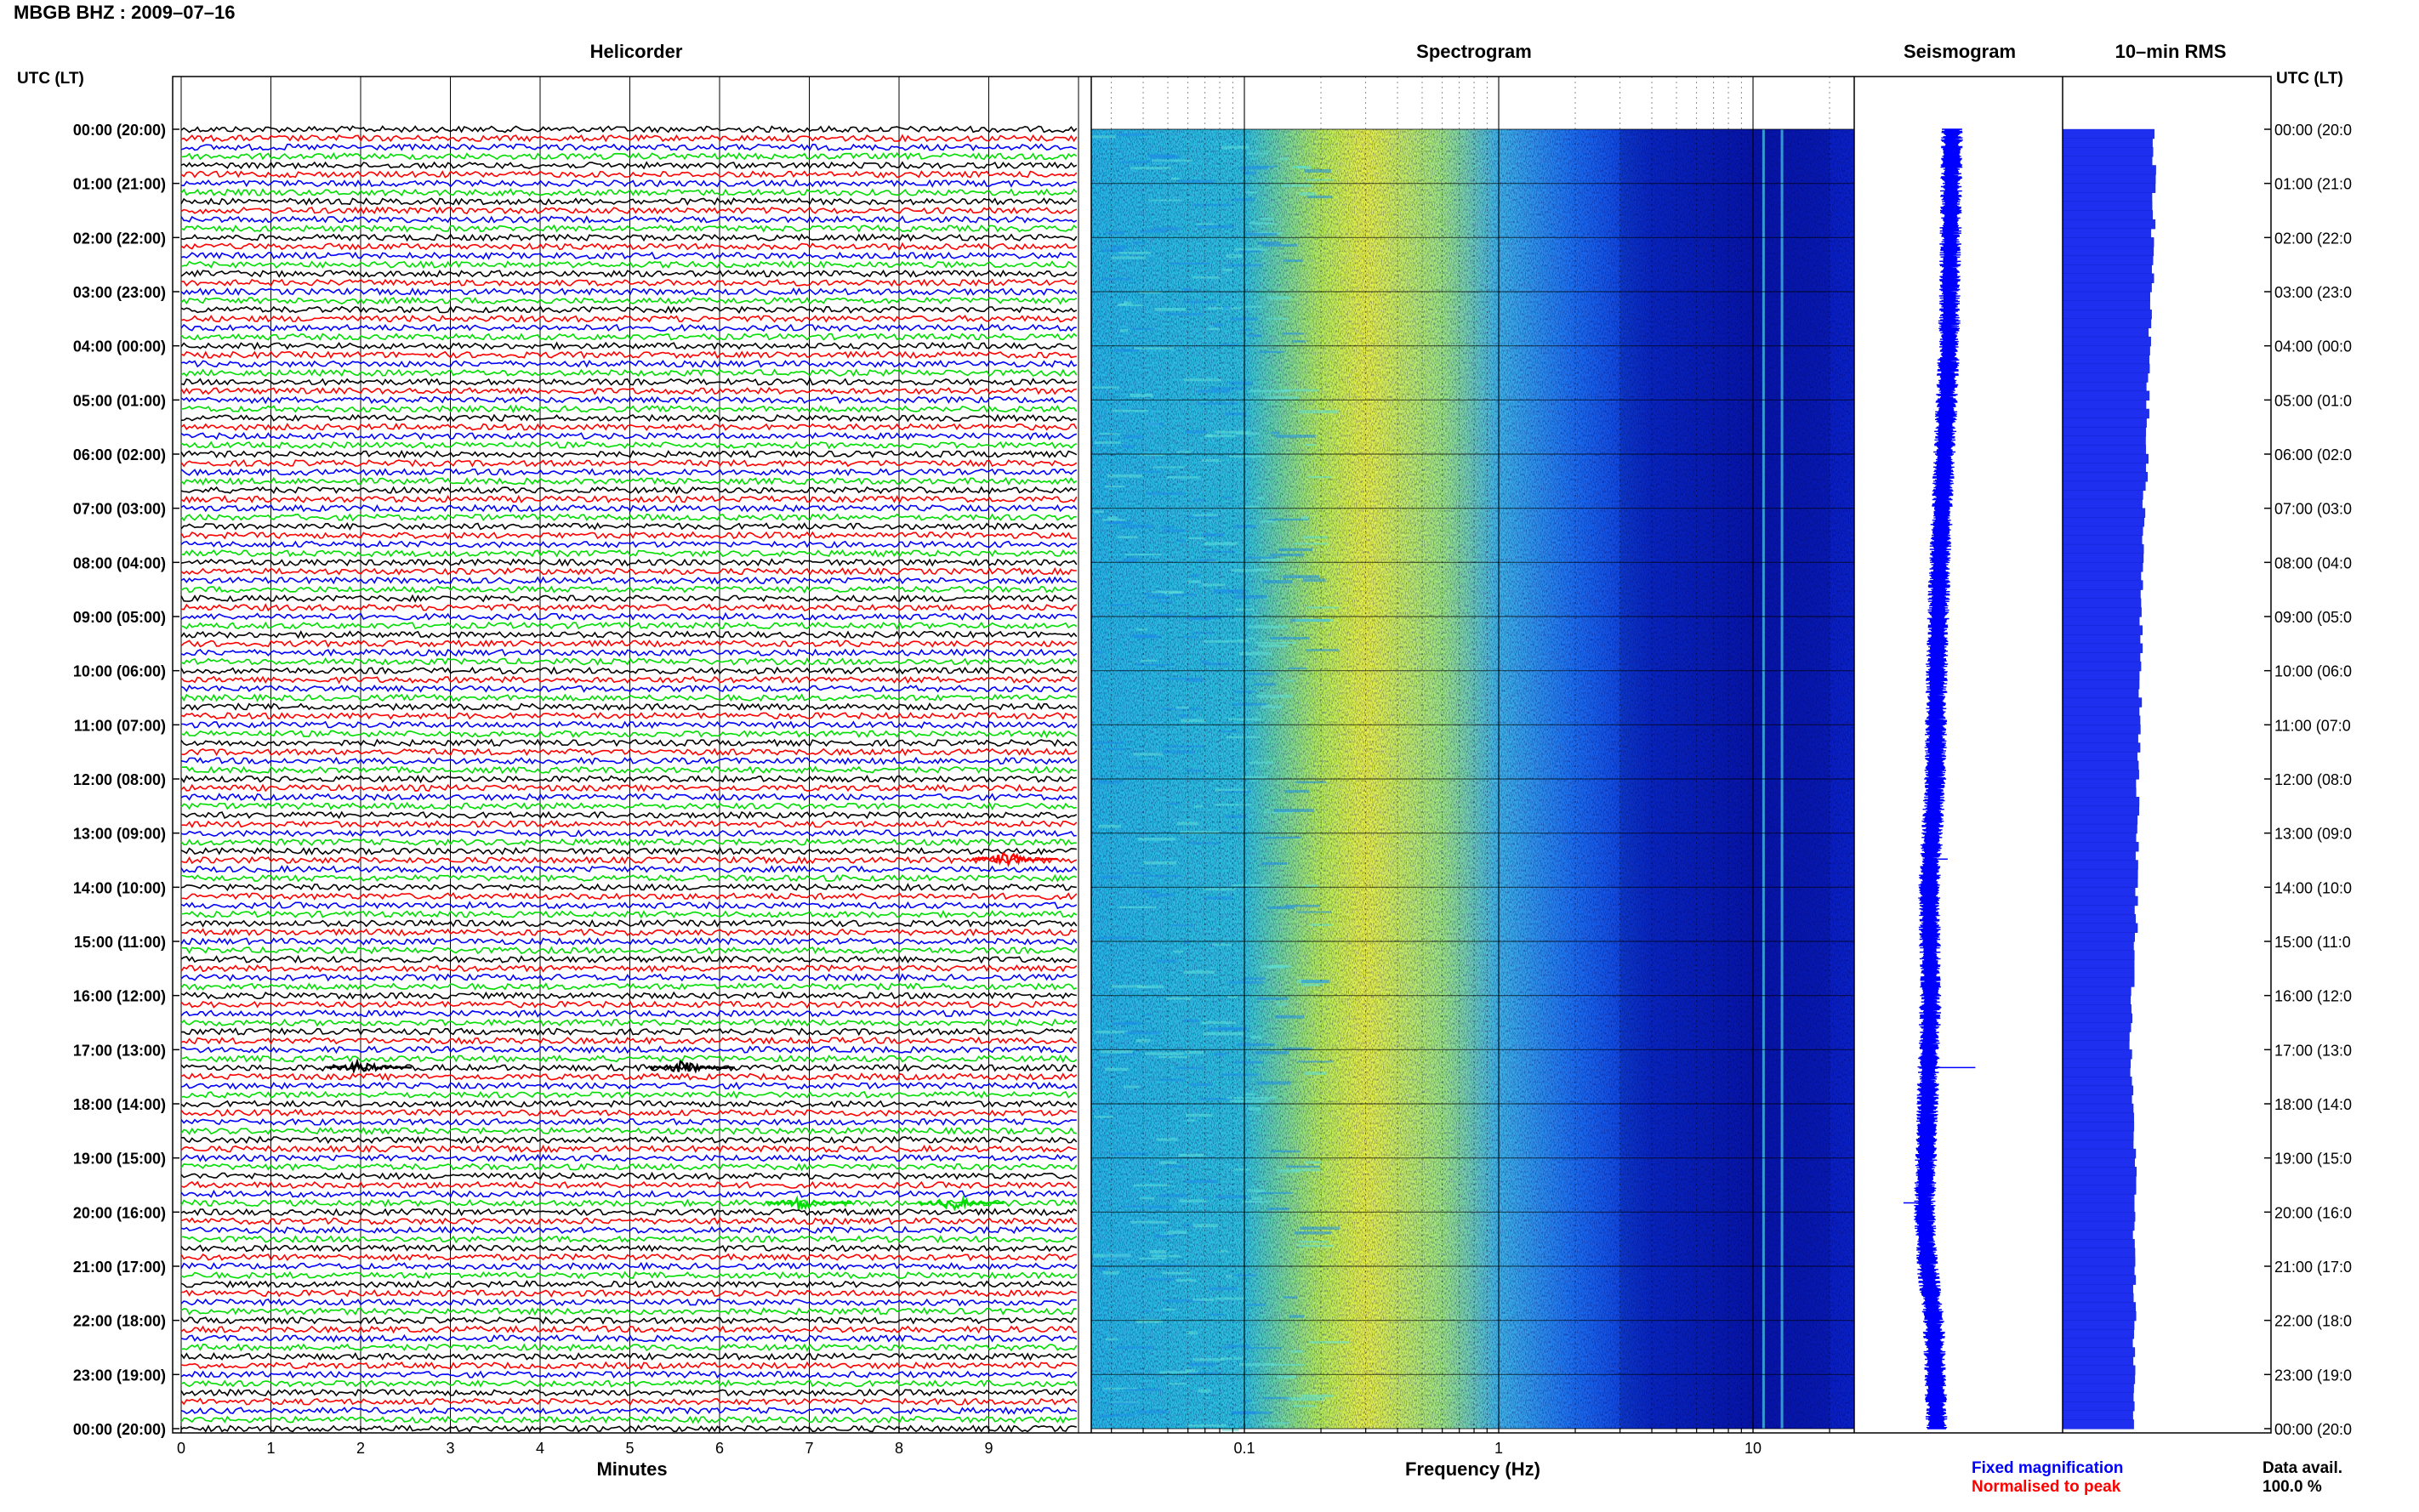 The height and width of the screenshot is (1512, 2419). Describe the element at coordinates (1015, 859) in the screenshot. I see `helicorder-event` at that location.